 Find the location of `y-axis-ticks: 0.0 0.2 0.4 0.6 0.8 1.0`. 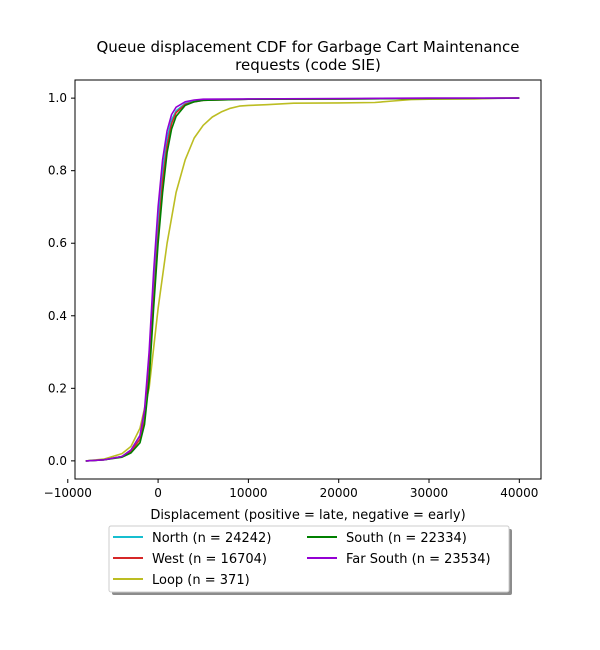

y-axis-ticks: 0.0 0.2 0.4 0.6 0.8 1.0 is located at coordinates (61, 279).